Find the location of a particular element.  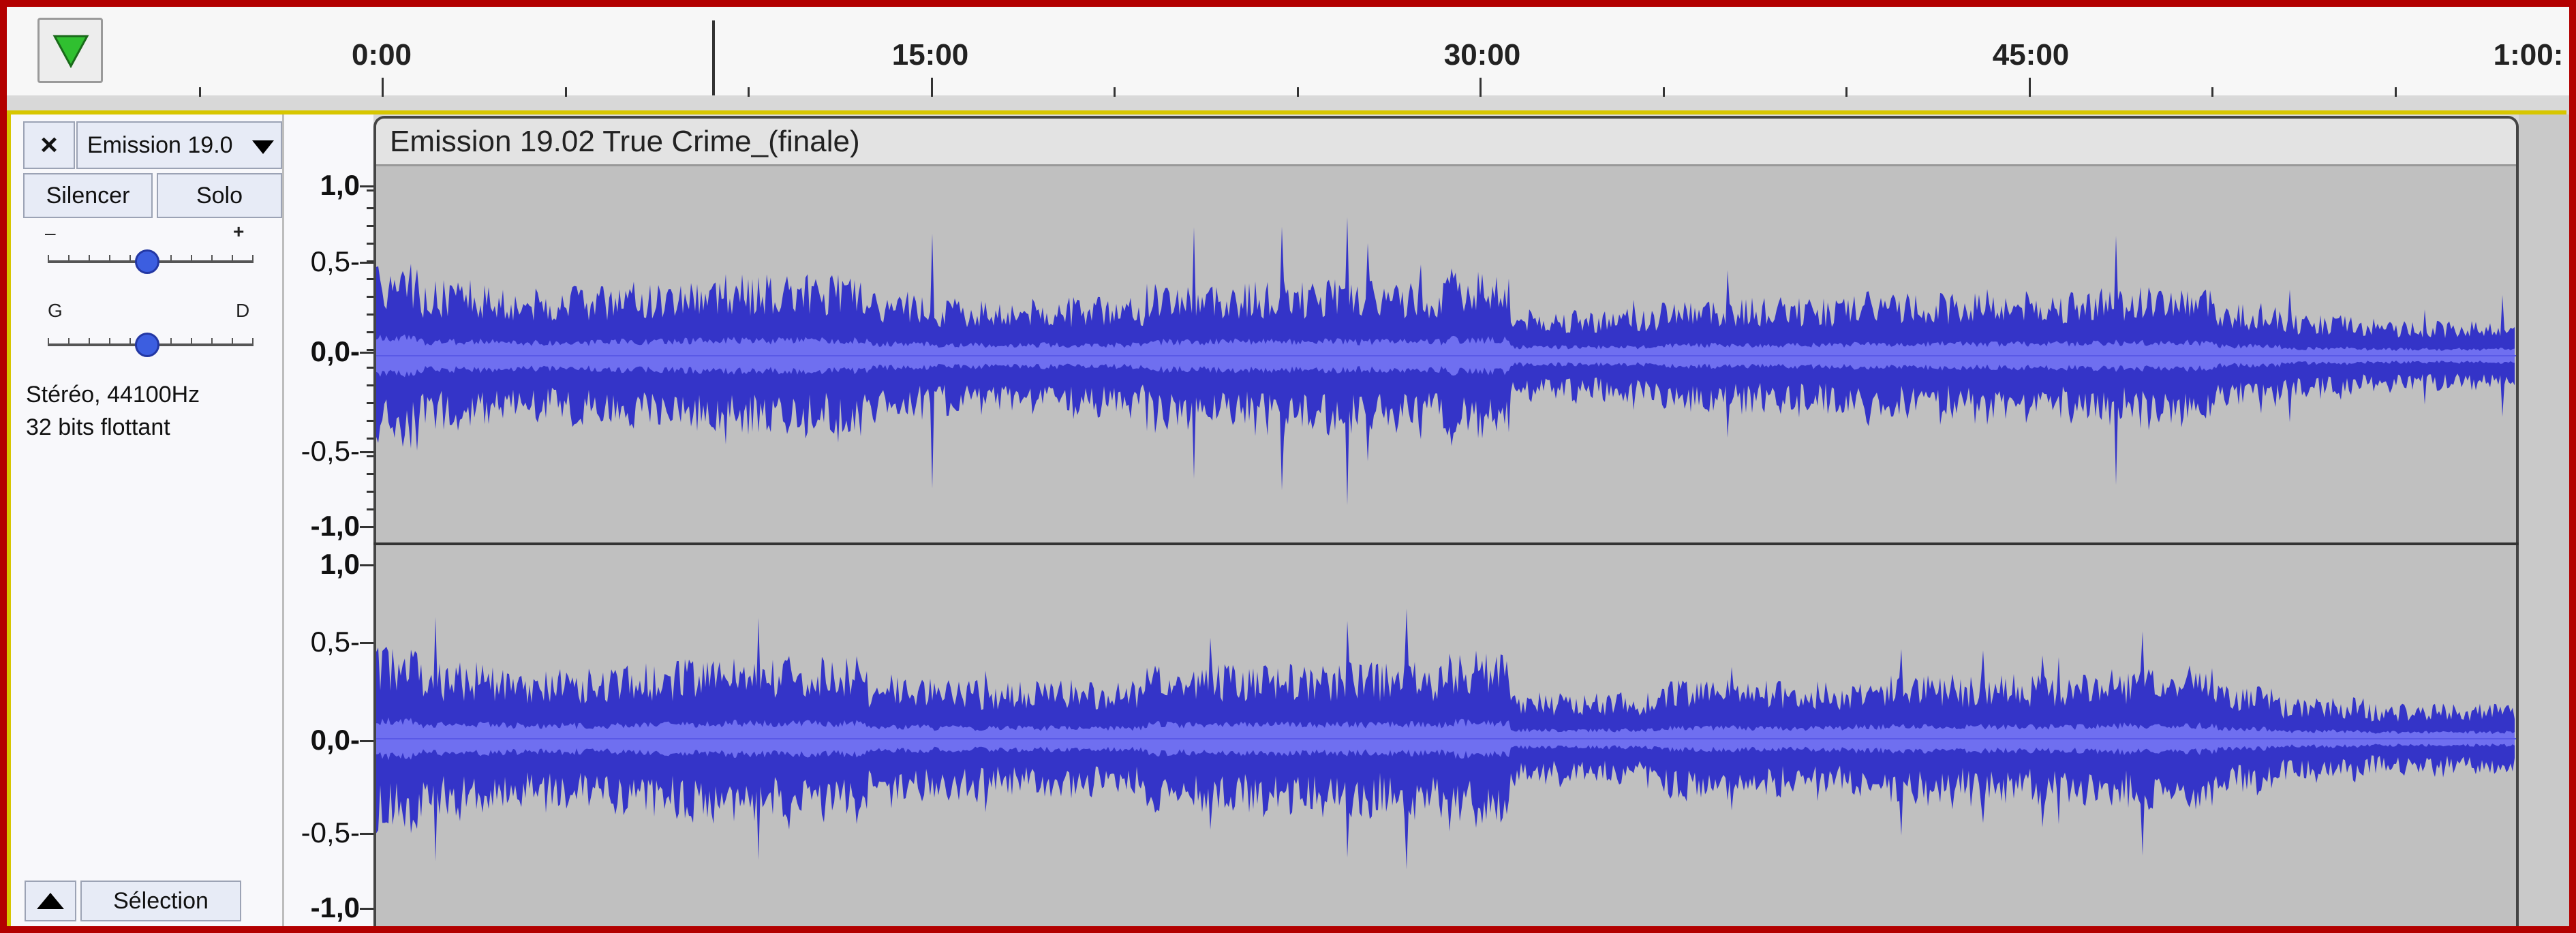

track-right-gutter is located at coordinates (2544, 520).